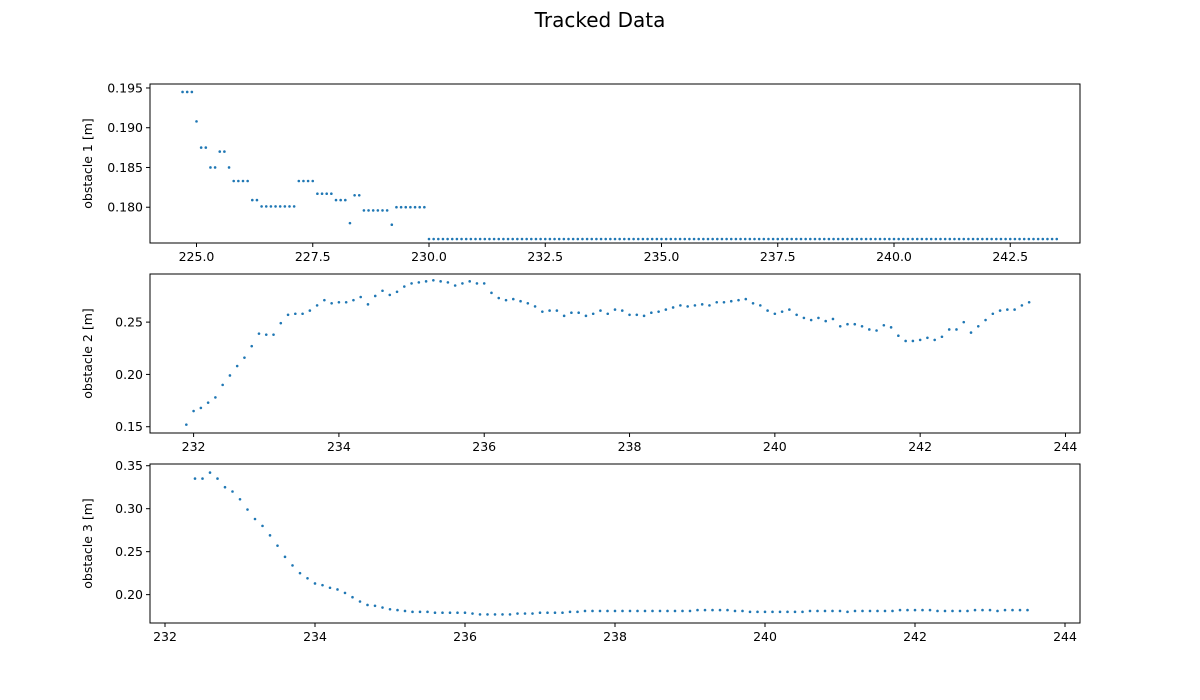 The width and height of the screenshot is (1200, 700). Describe the element at coordinates (129, 508) in the screenshot. I see `y-tick-label: 0.30` at that location.